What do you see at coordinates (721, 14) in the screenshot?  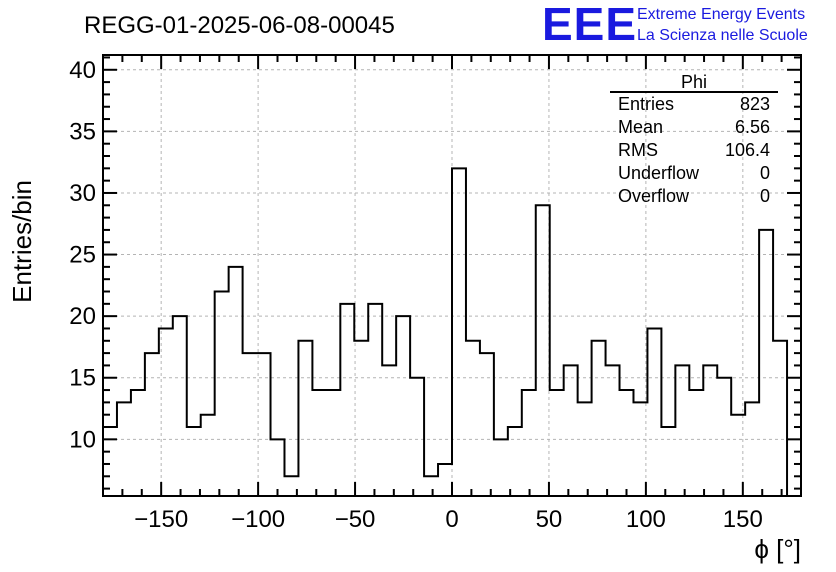 I see `logo-line-1: Extreme Energy Events` at bounding box center [721, 14].